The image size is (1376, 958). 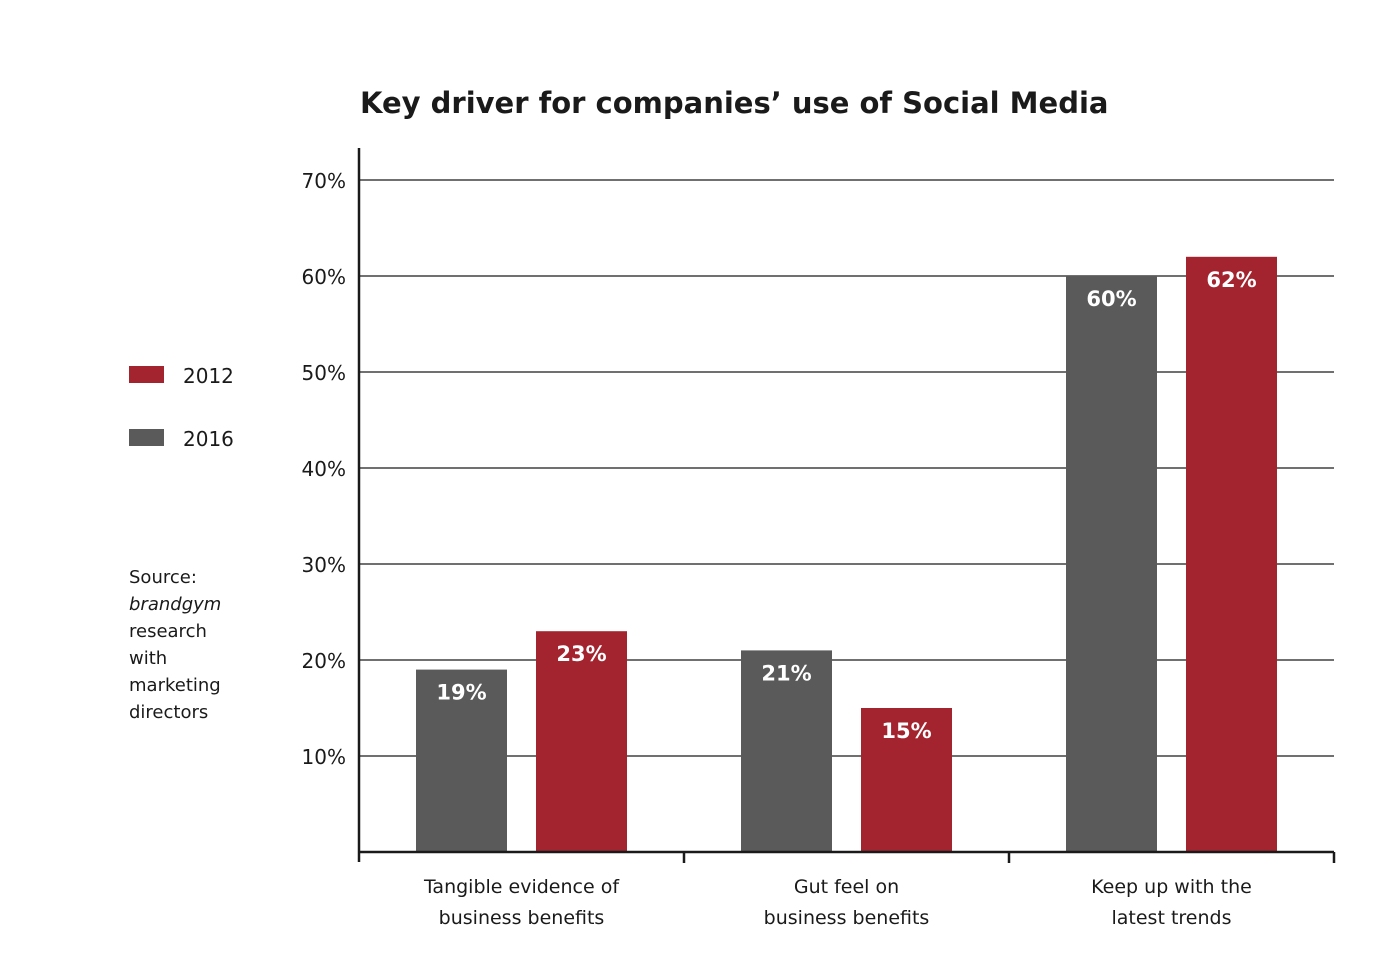 I want to click on data-label: 21%, so click(x=786, y=673).